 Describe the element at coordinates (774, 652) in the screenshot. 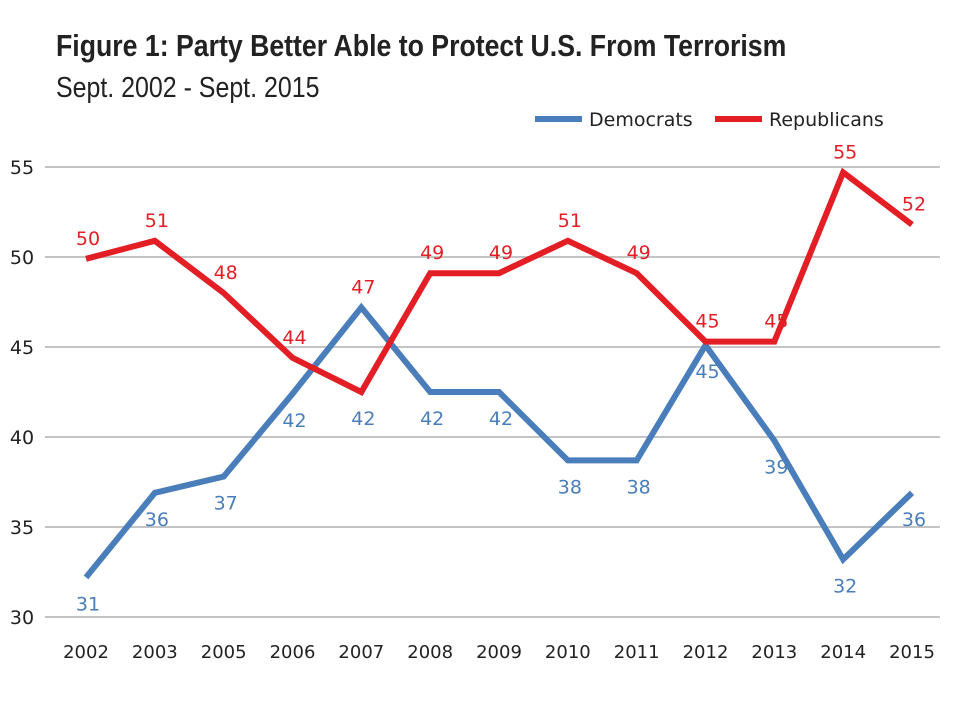

I see `x-tick-label: 2013` at that location.